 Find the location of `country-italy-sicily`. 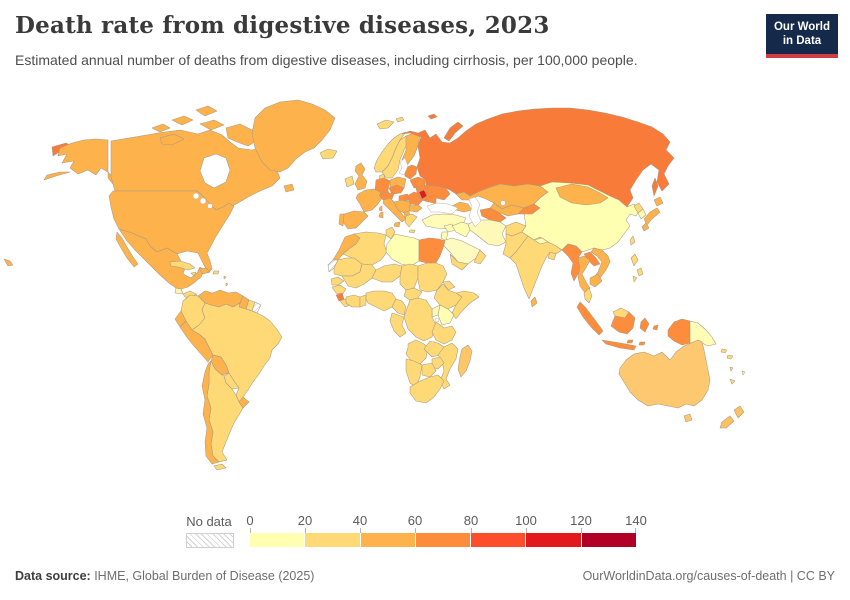

country-italy-sicily is located at coordinates (397, 224).